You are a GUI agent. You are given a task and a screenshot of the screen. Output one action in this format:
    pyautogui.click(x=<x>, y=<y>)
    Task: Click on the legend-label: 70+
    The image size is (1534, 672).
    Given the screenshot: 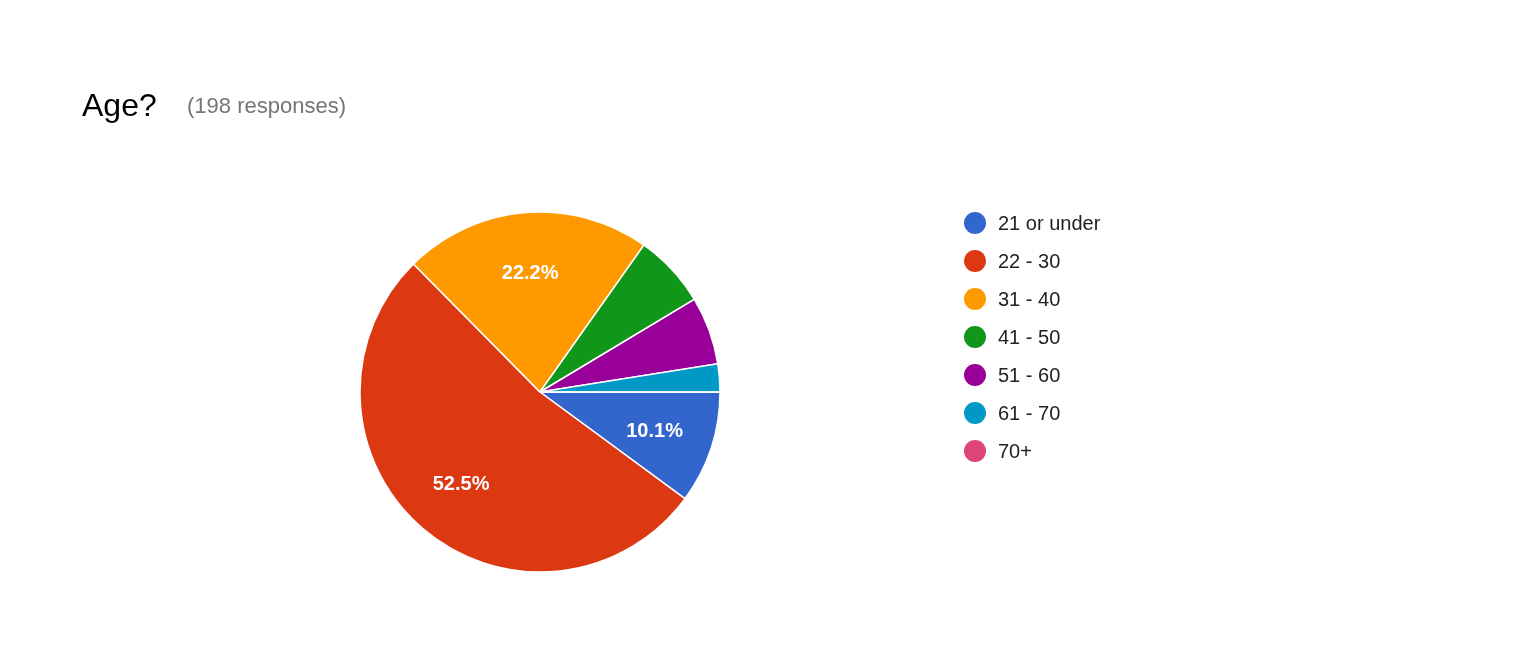 What is the action you would take?
    pyautogui.click(x=1015, y=451)
    